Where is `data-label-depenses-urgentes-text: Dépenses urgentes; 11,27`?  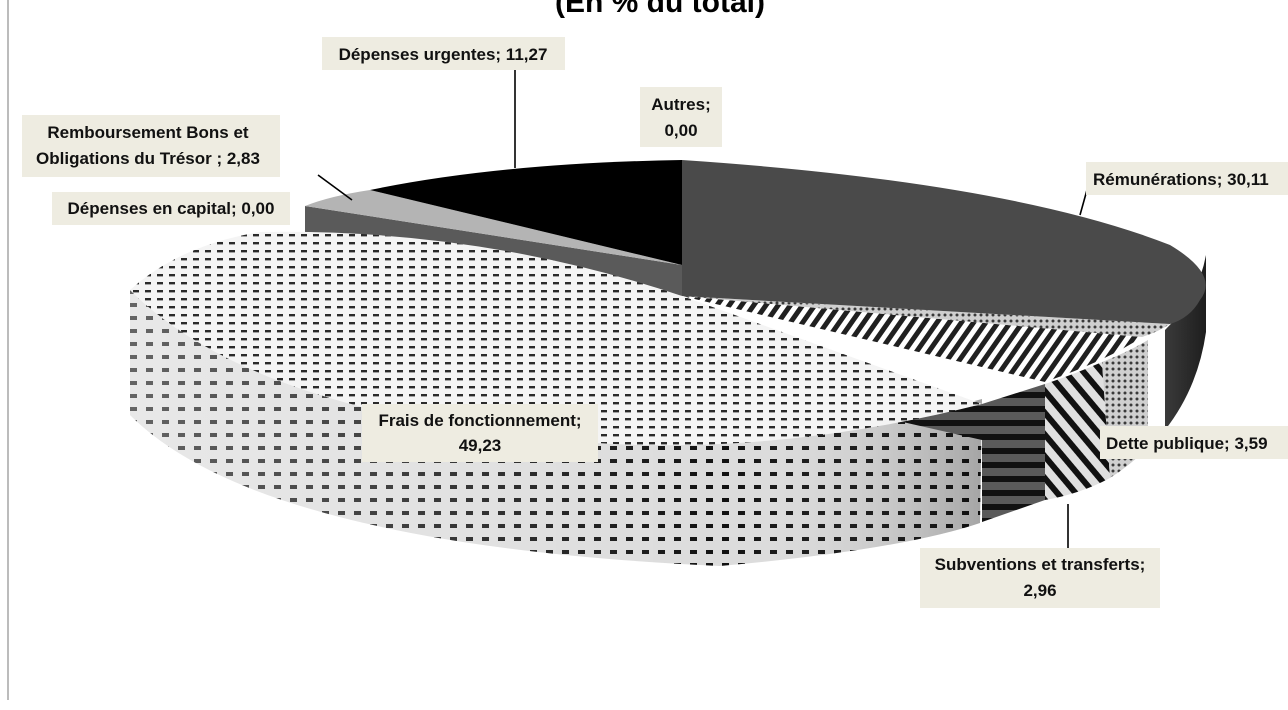
data-label-depenses-urgentes-text: Dépenses urgentes; 11,27 is located at coordinates (443, 54).